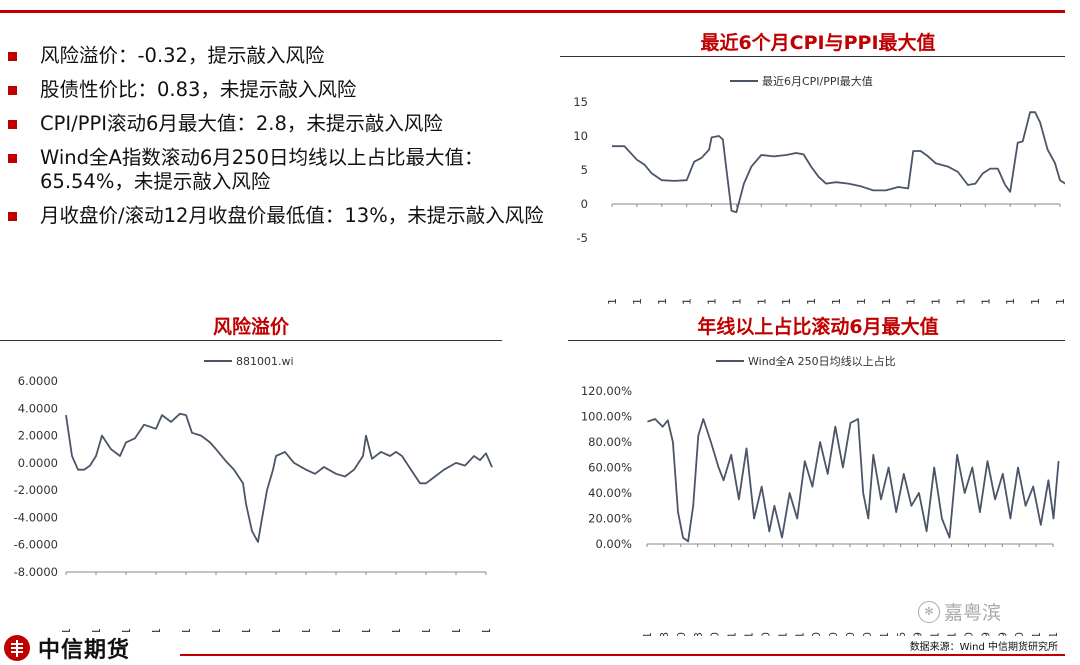  I want to click on x-tick-label: 2013-09-30, so click(817, 634).